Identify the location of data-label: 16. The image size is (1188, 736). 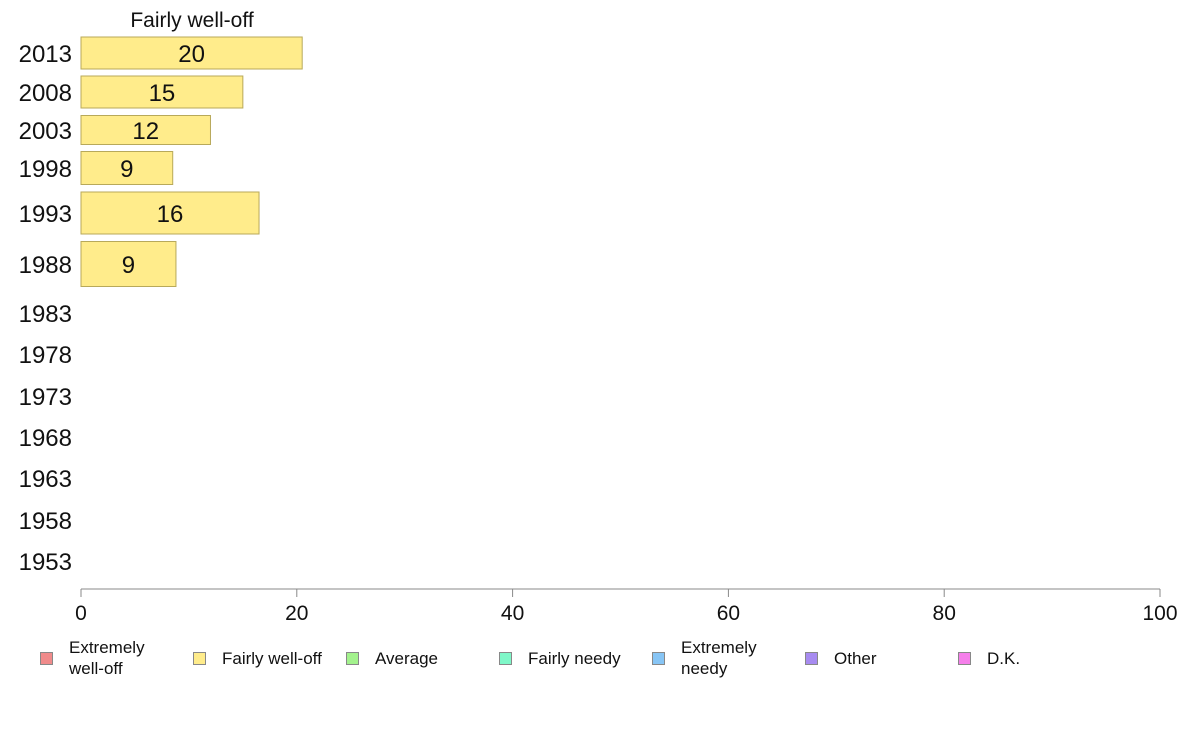
(170, 214).